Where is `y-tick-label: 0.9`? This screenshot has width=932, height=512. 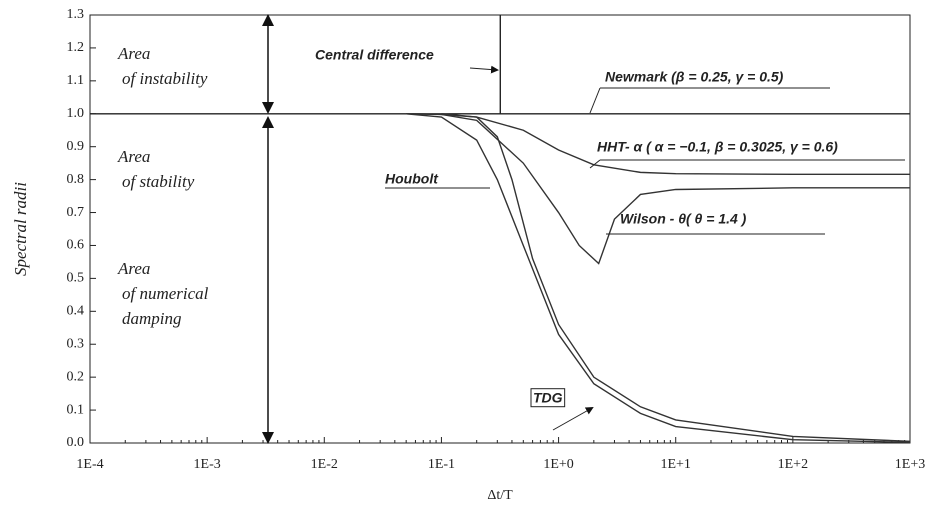 y-tick-label: 0.9 is located at coordinates (76, 146).